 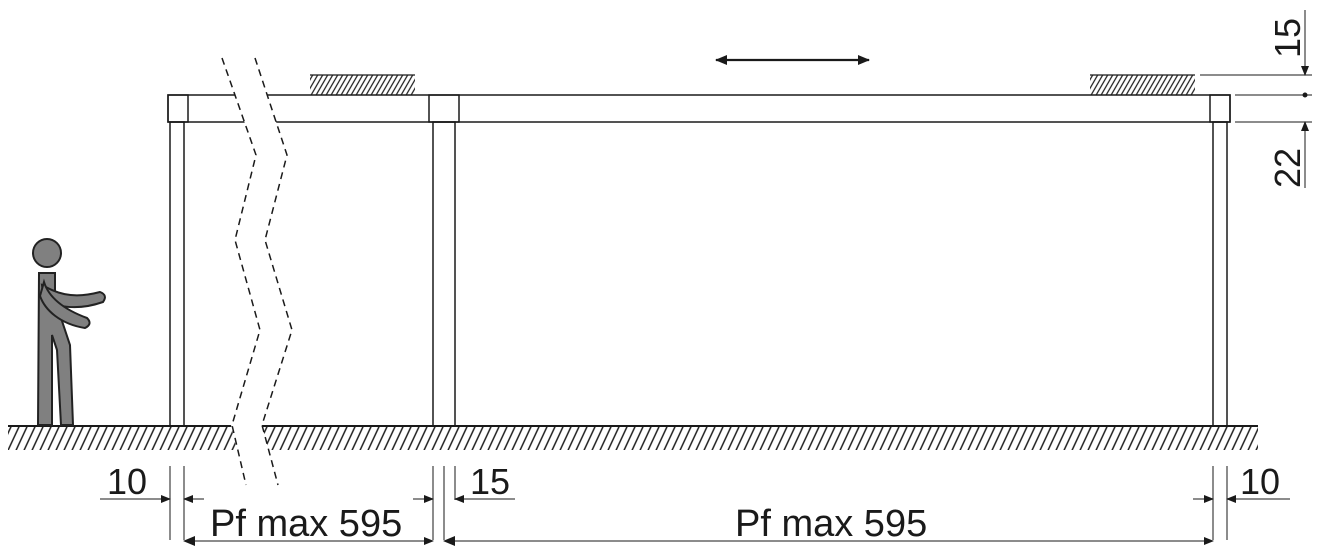 What do you see at coordinates (1220, 260) in the screenshot?
I see `post-right` at bounding box center [1220, 260].